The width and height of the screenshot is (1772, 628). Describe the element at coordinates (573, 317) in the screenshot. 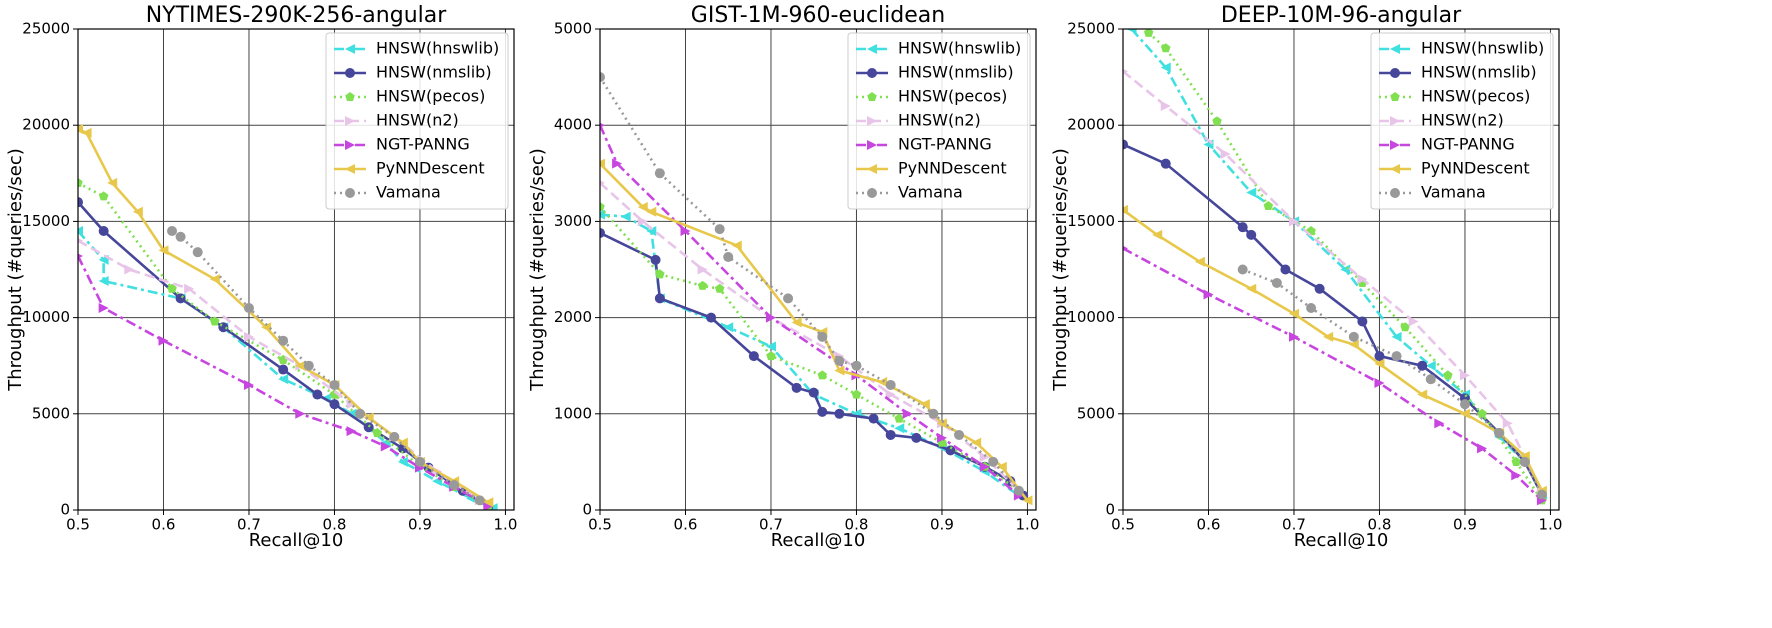

I see `y-tick-label: 2000` at that location.